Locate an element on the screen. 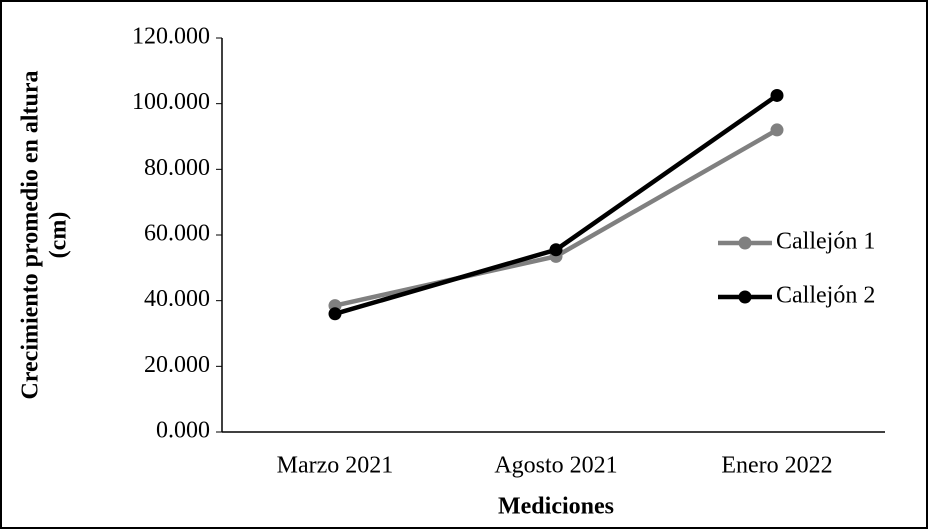 This screenshot has width=928, height=529. y-tick-label: 100.000 is located at coordinates (171, 102).